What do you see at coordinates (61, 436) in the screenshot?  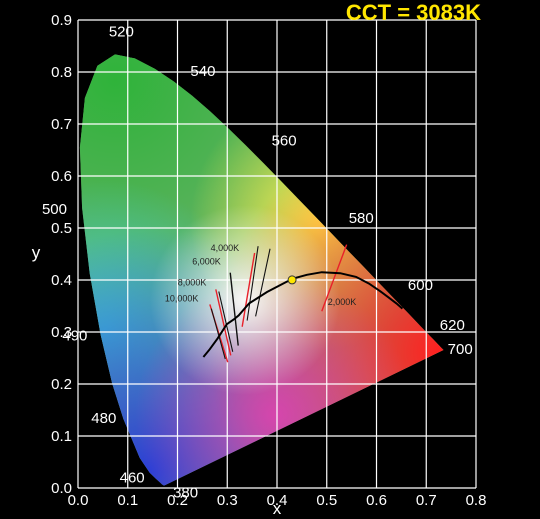 I see `y-tick-label: 0.1` at bounding box center [61, 436].